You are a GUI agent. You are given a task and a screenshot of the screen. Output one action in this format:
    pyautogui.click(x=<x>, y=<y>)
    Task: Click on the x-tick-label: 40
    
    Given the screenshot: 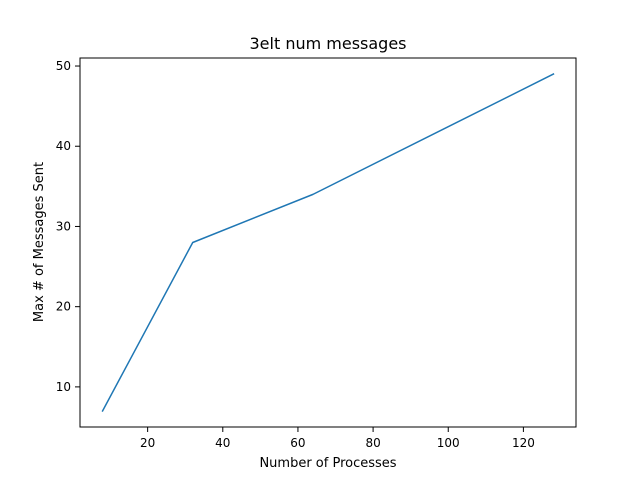 What is the action you would take?
    pyautogui.click(x=222, y=443)
    